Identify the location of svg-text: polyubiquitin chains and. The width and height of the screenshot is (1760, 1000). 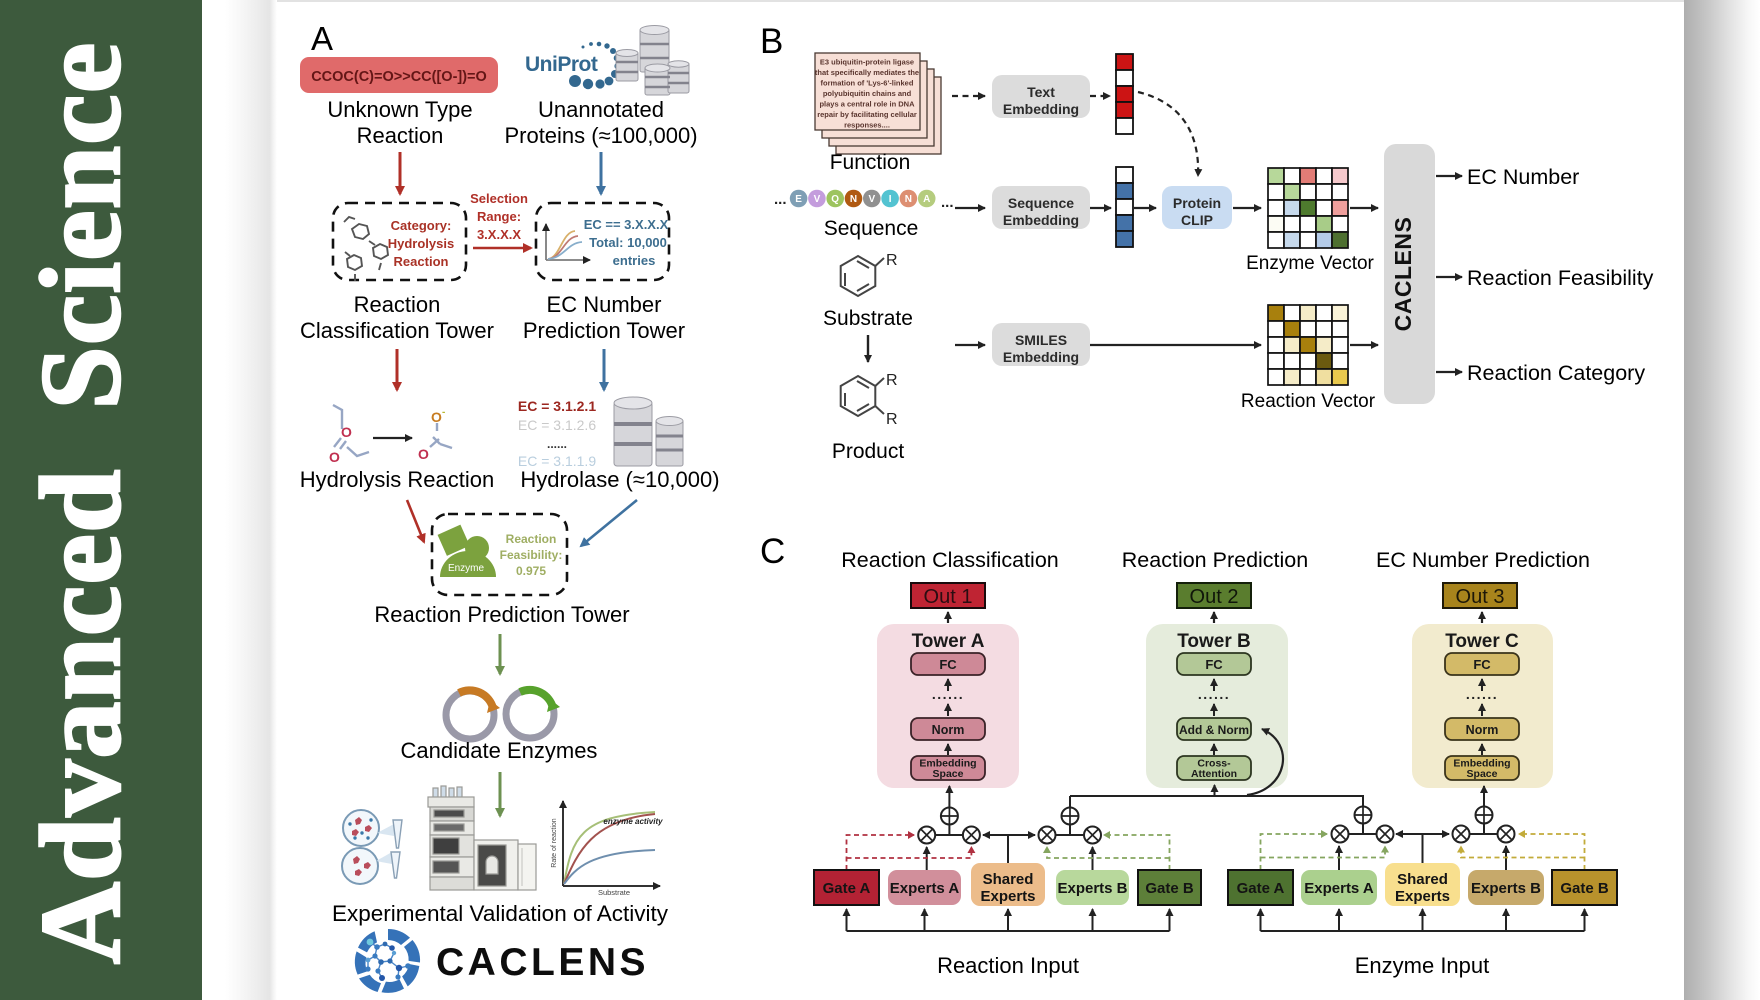
(867, 93).